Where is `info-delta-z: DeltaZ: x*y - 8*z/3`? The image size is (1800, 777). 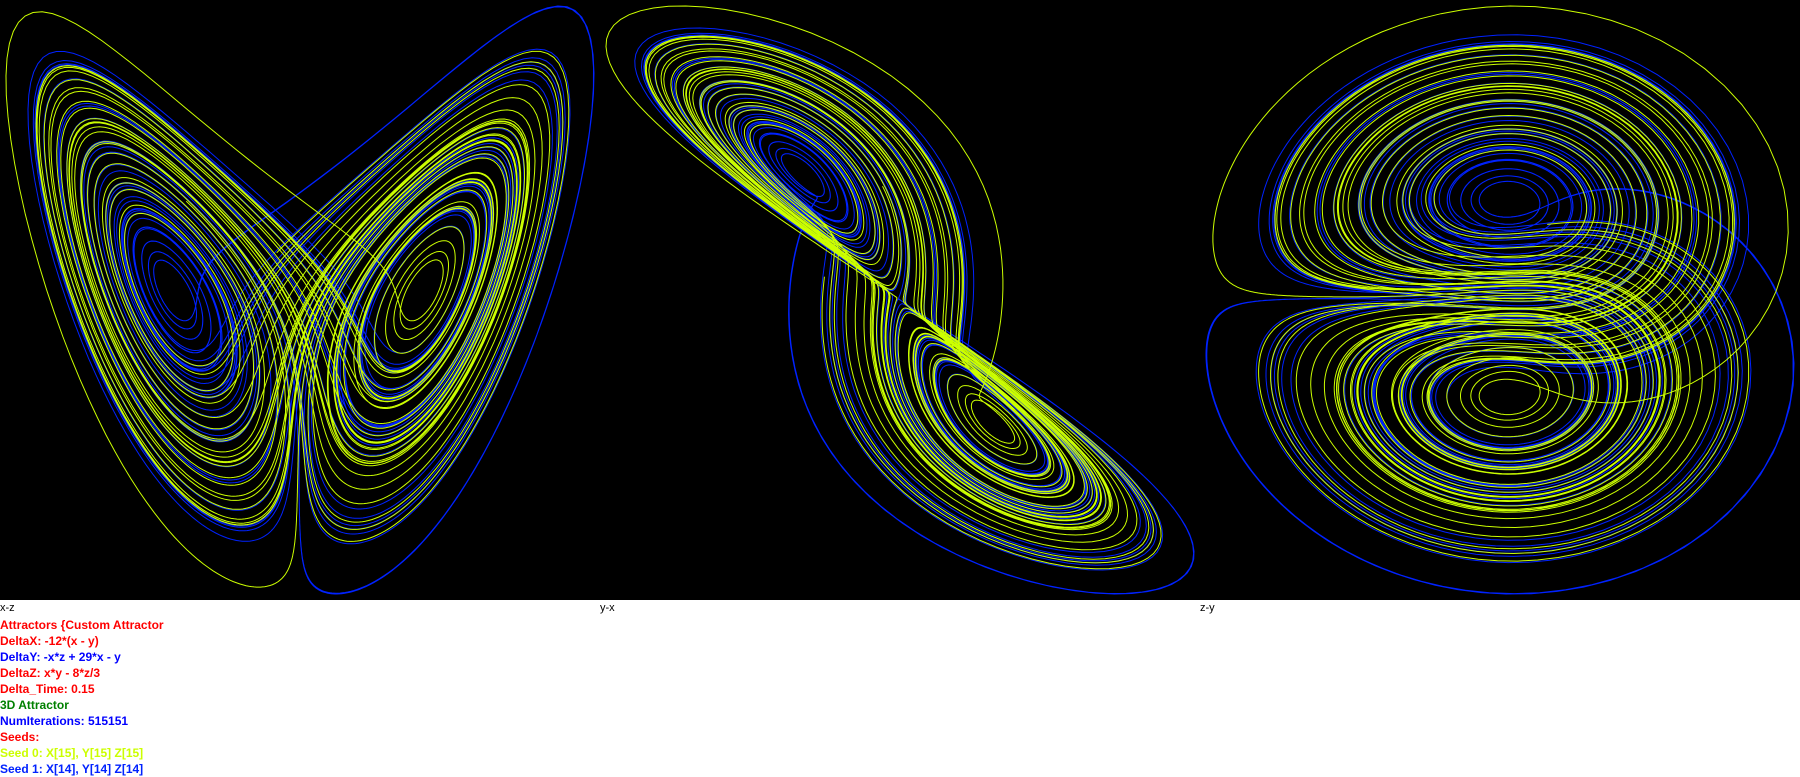 info-delta-z: DeltaZ: x*y - 8*z/3 is located at coordinates (50, 673).